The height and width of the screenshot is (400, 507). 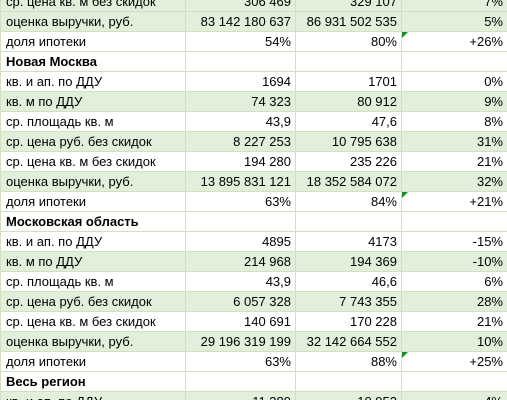 What do you see at coordinates (348, 241) in the screenshot?
I see `value-cell-col-d: 4173` at bounding box center [348, 241].